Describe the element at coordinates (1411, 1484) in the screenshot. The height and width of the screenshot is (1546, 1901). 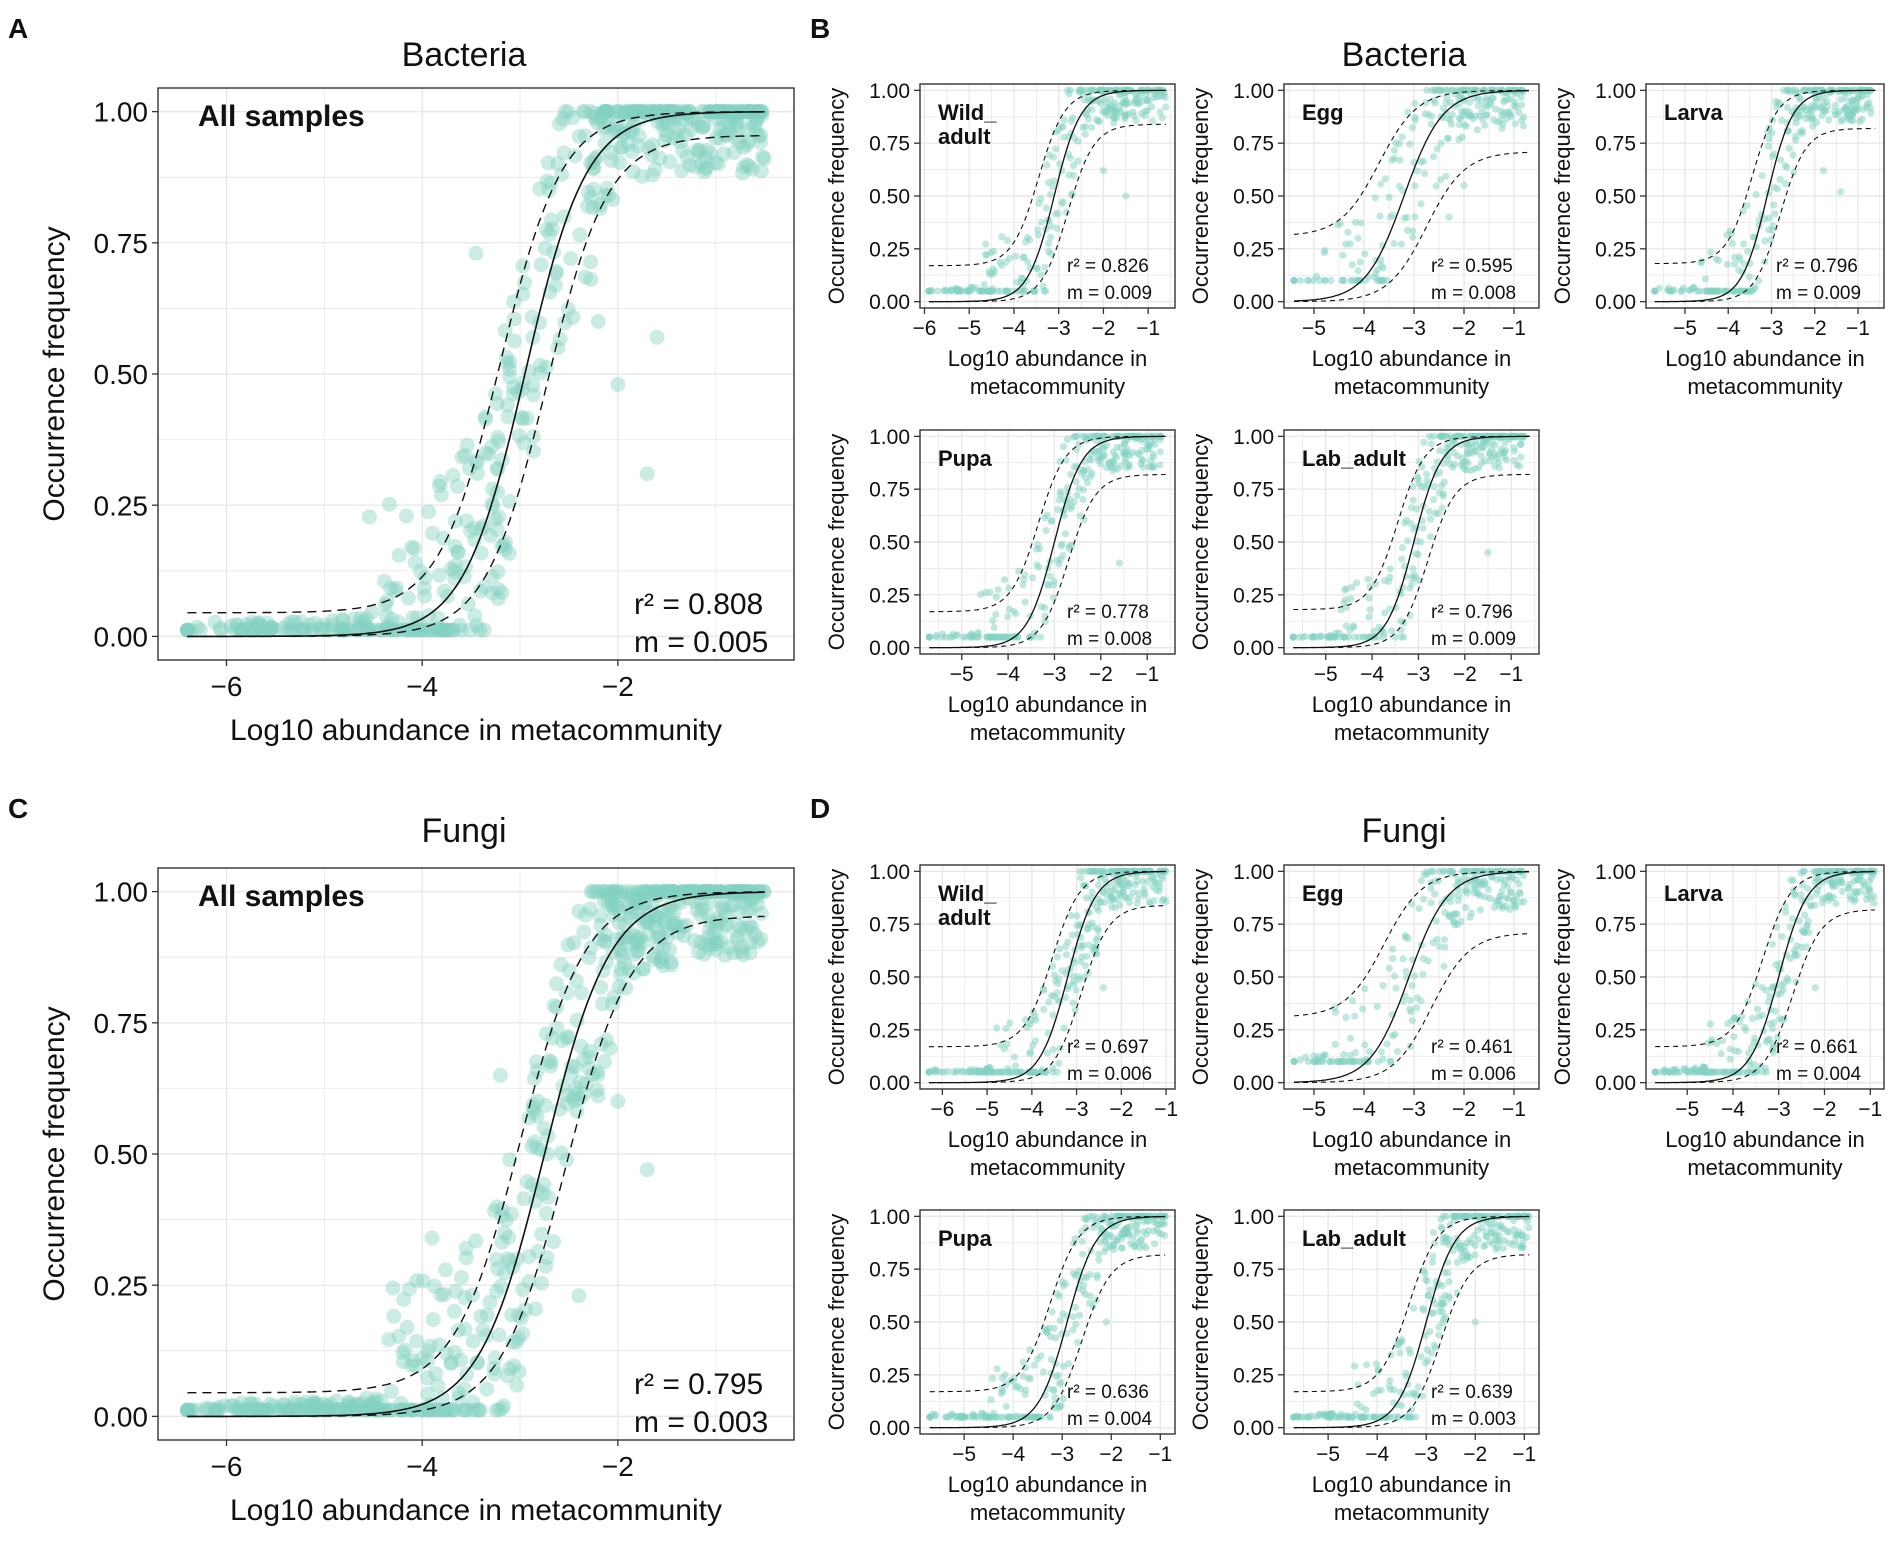
I see `x-axis-label-line1: Log10 abundance in` at that location.